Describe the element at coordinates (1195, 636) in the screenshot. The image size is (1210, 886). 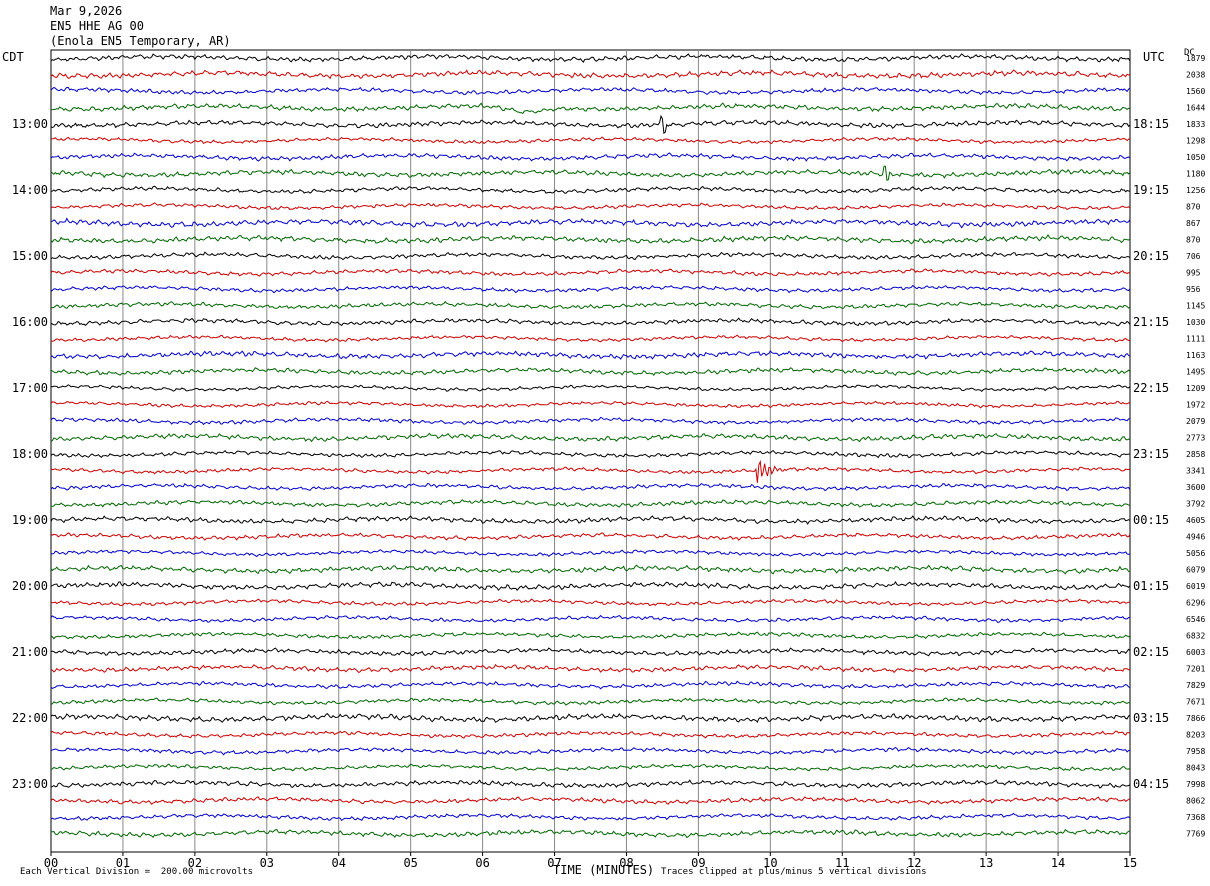
I see `dc-offset-label: 6832` at that location.